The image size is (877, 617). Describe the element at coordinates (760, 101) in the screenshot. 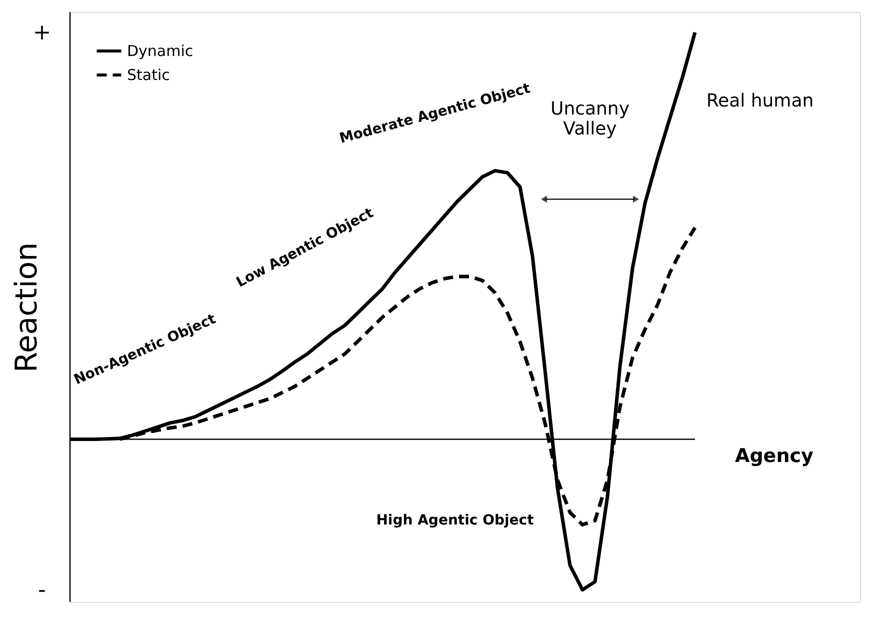

I see `text: Real human` at that location.